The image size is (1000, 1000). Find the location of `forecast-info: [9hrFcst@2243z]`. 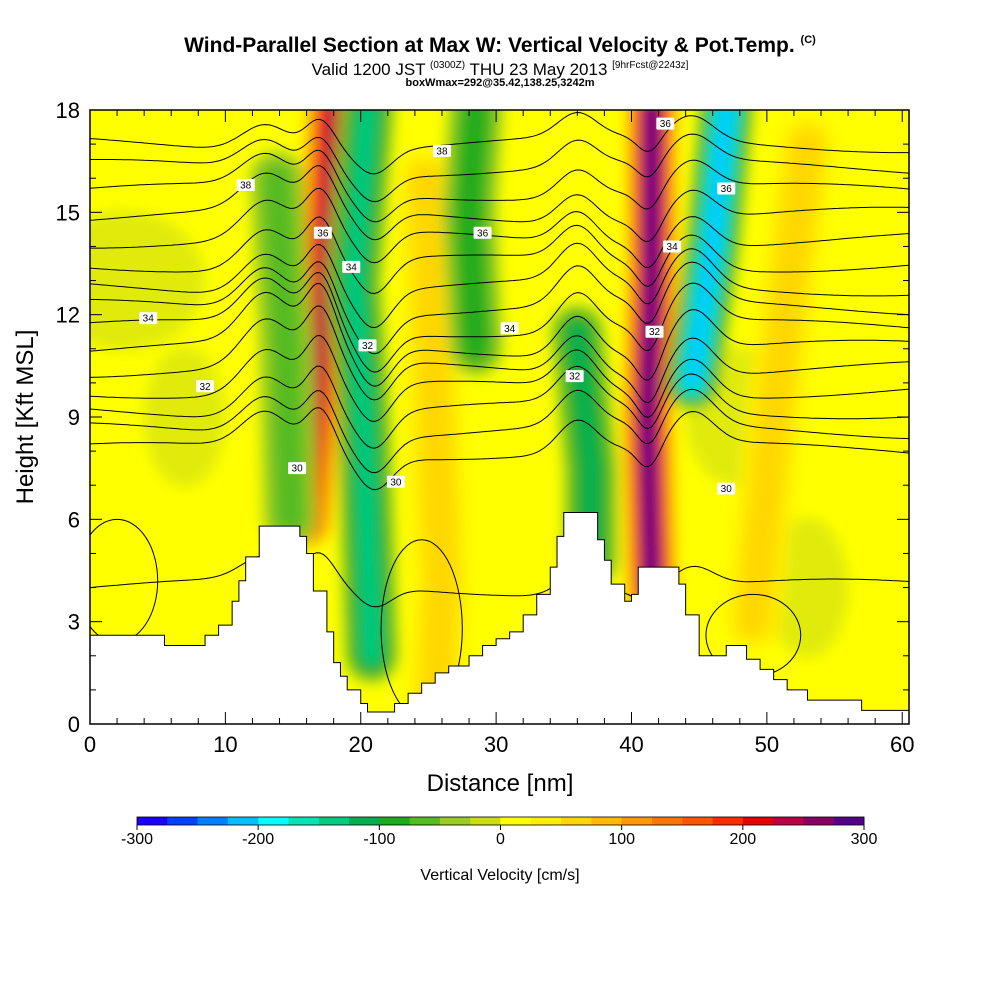

forecast-info: [9hrFcst@2243z] is located at coordinates (650, 65).